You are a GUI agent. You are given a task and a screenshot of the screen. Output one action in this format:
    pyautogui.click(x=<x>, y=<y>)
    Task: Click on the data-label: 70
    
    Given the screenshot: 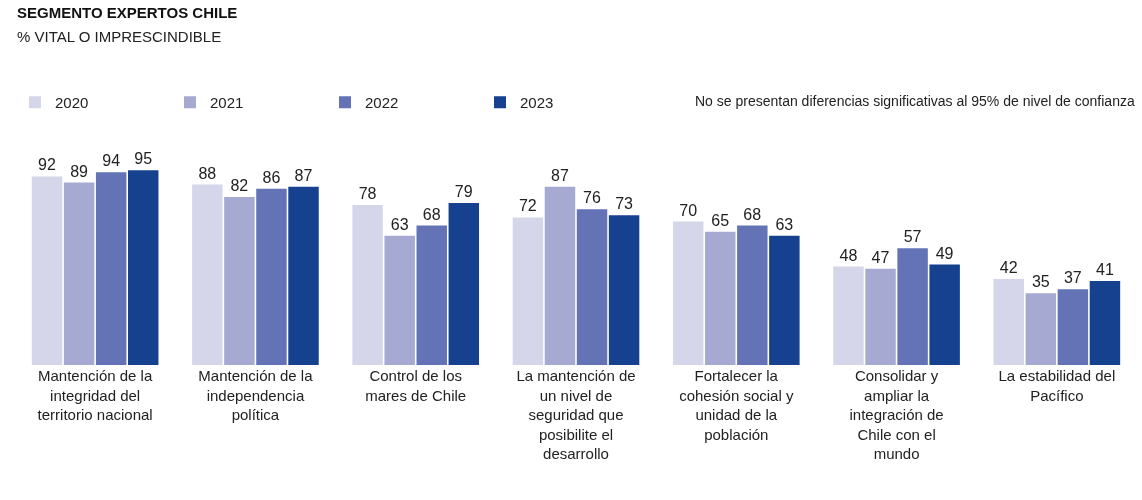 What is the action you would take?
    pyautogui.click(x=688, y=210)
    